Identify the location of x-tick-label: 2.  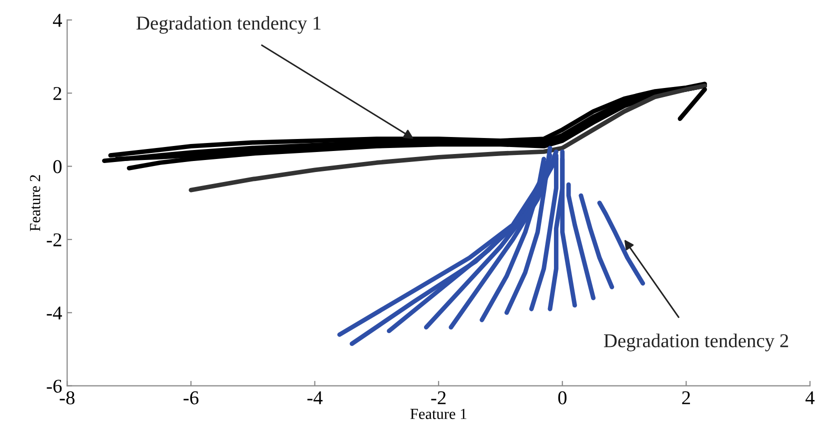
(686, 397).